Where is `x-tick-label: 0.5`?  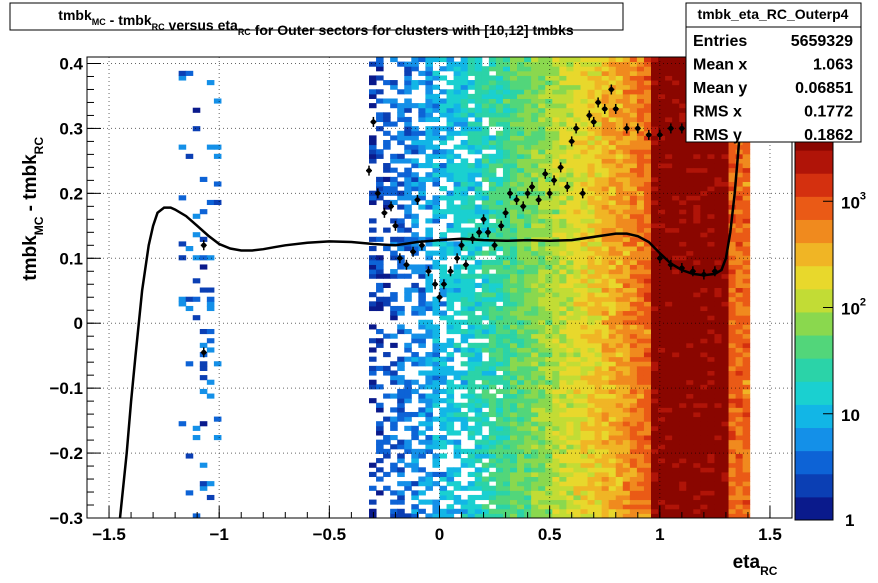
x-tick-label: 0.5 is located at coordinates (550, 534).